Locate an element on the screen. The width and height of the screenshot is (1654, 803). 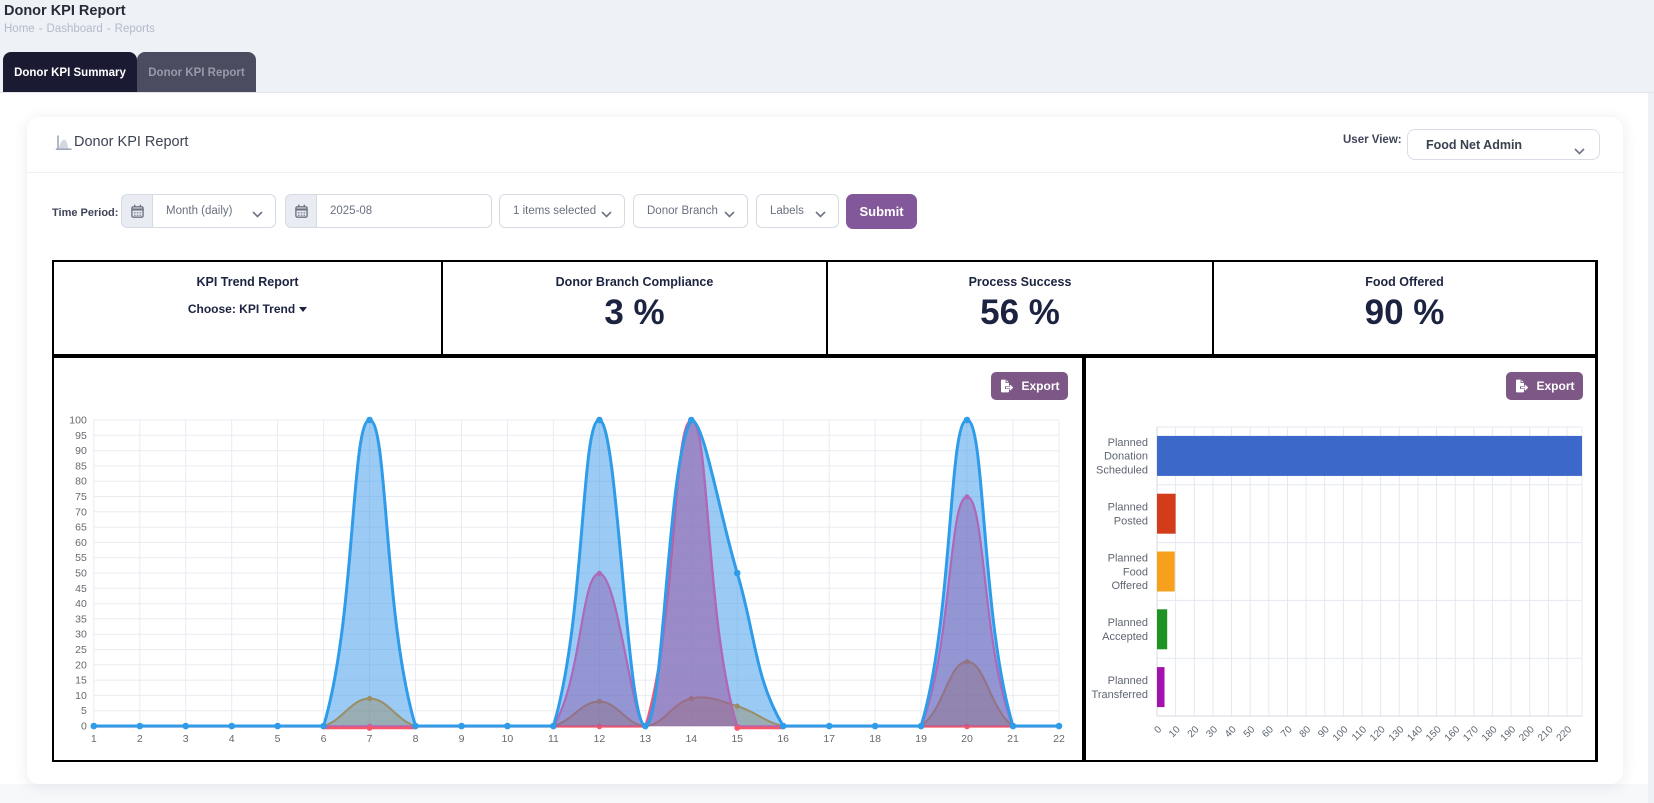
svg-text: Scheduled is located at coordinates (1122, 471).